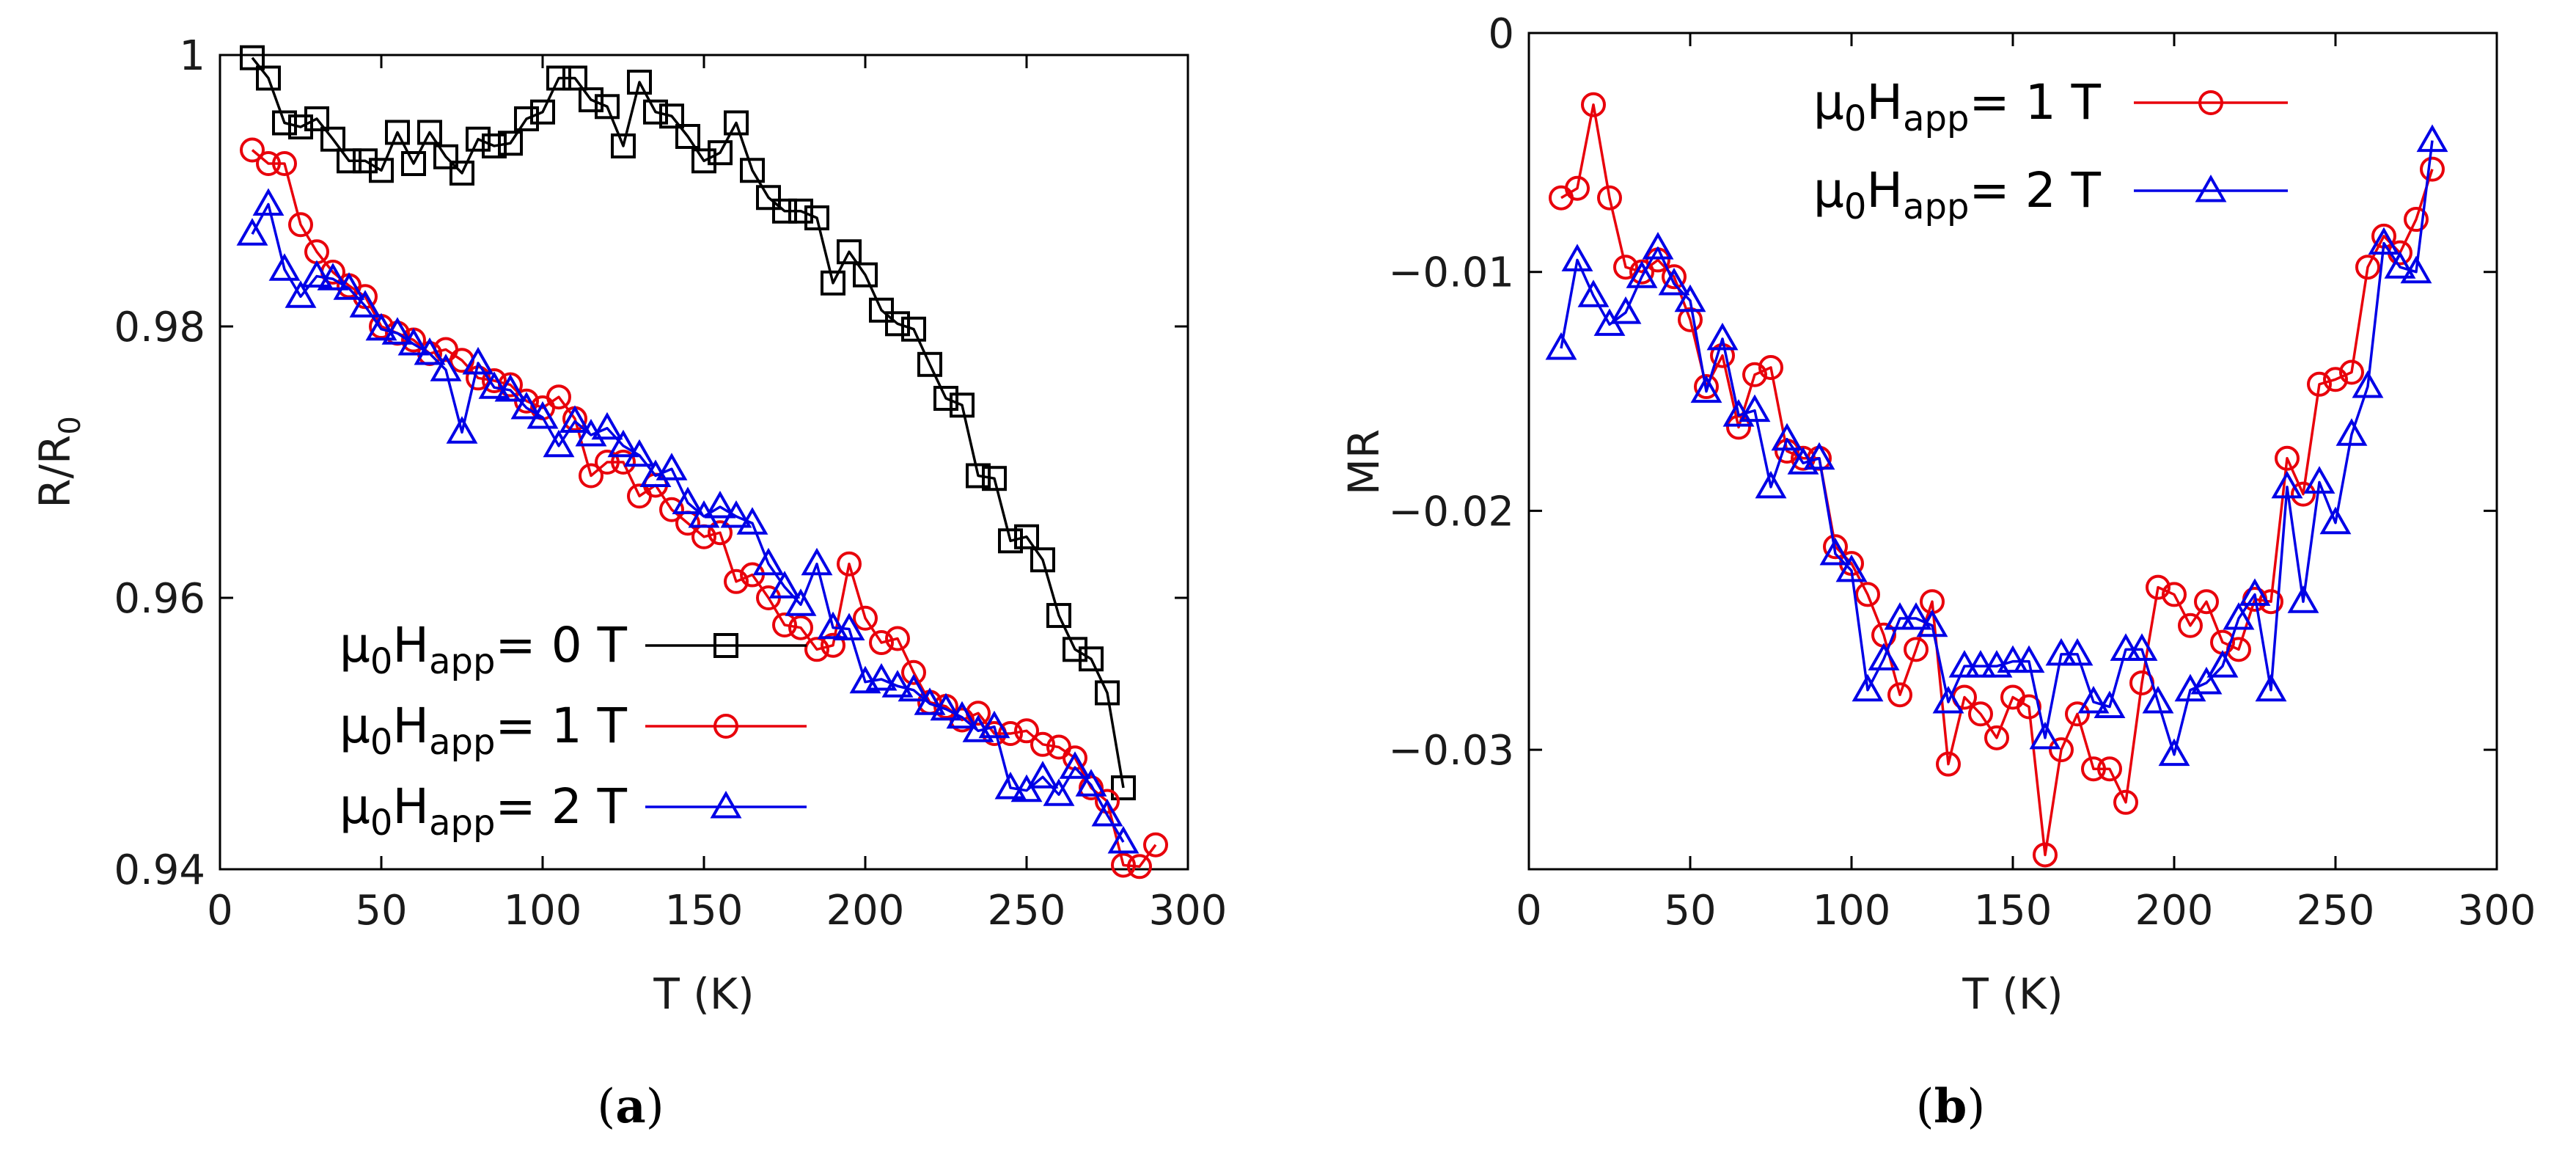  What do you see at coordinates (462, 661) in the screenshot?
I see `legend-subscript: app` at bounding box center [462, 661].